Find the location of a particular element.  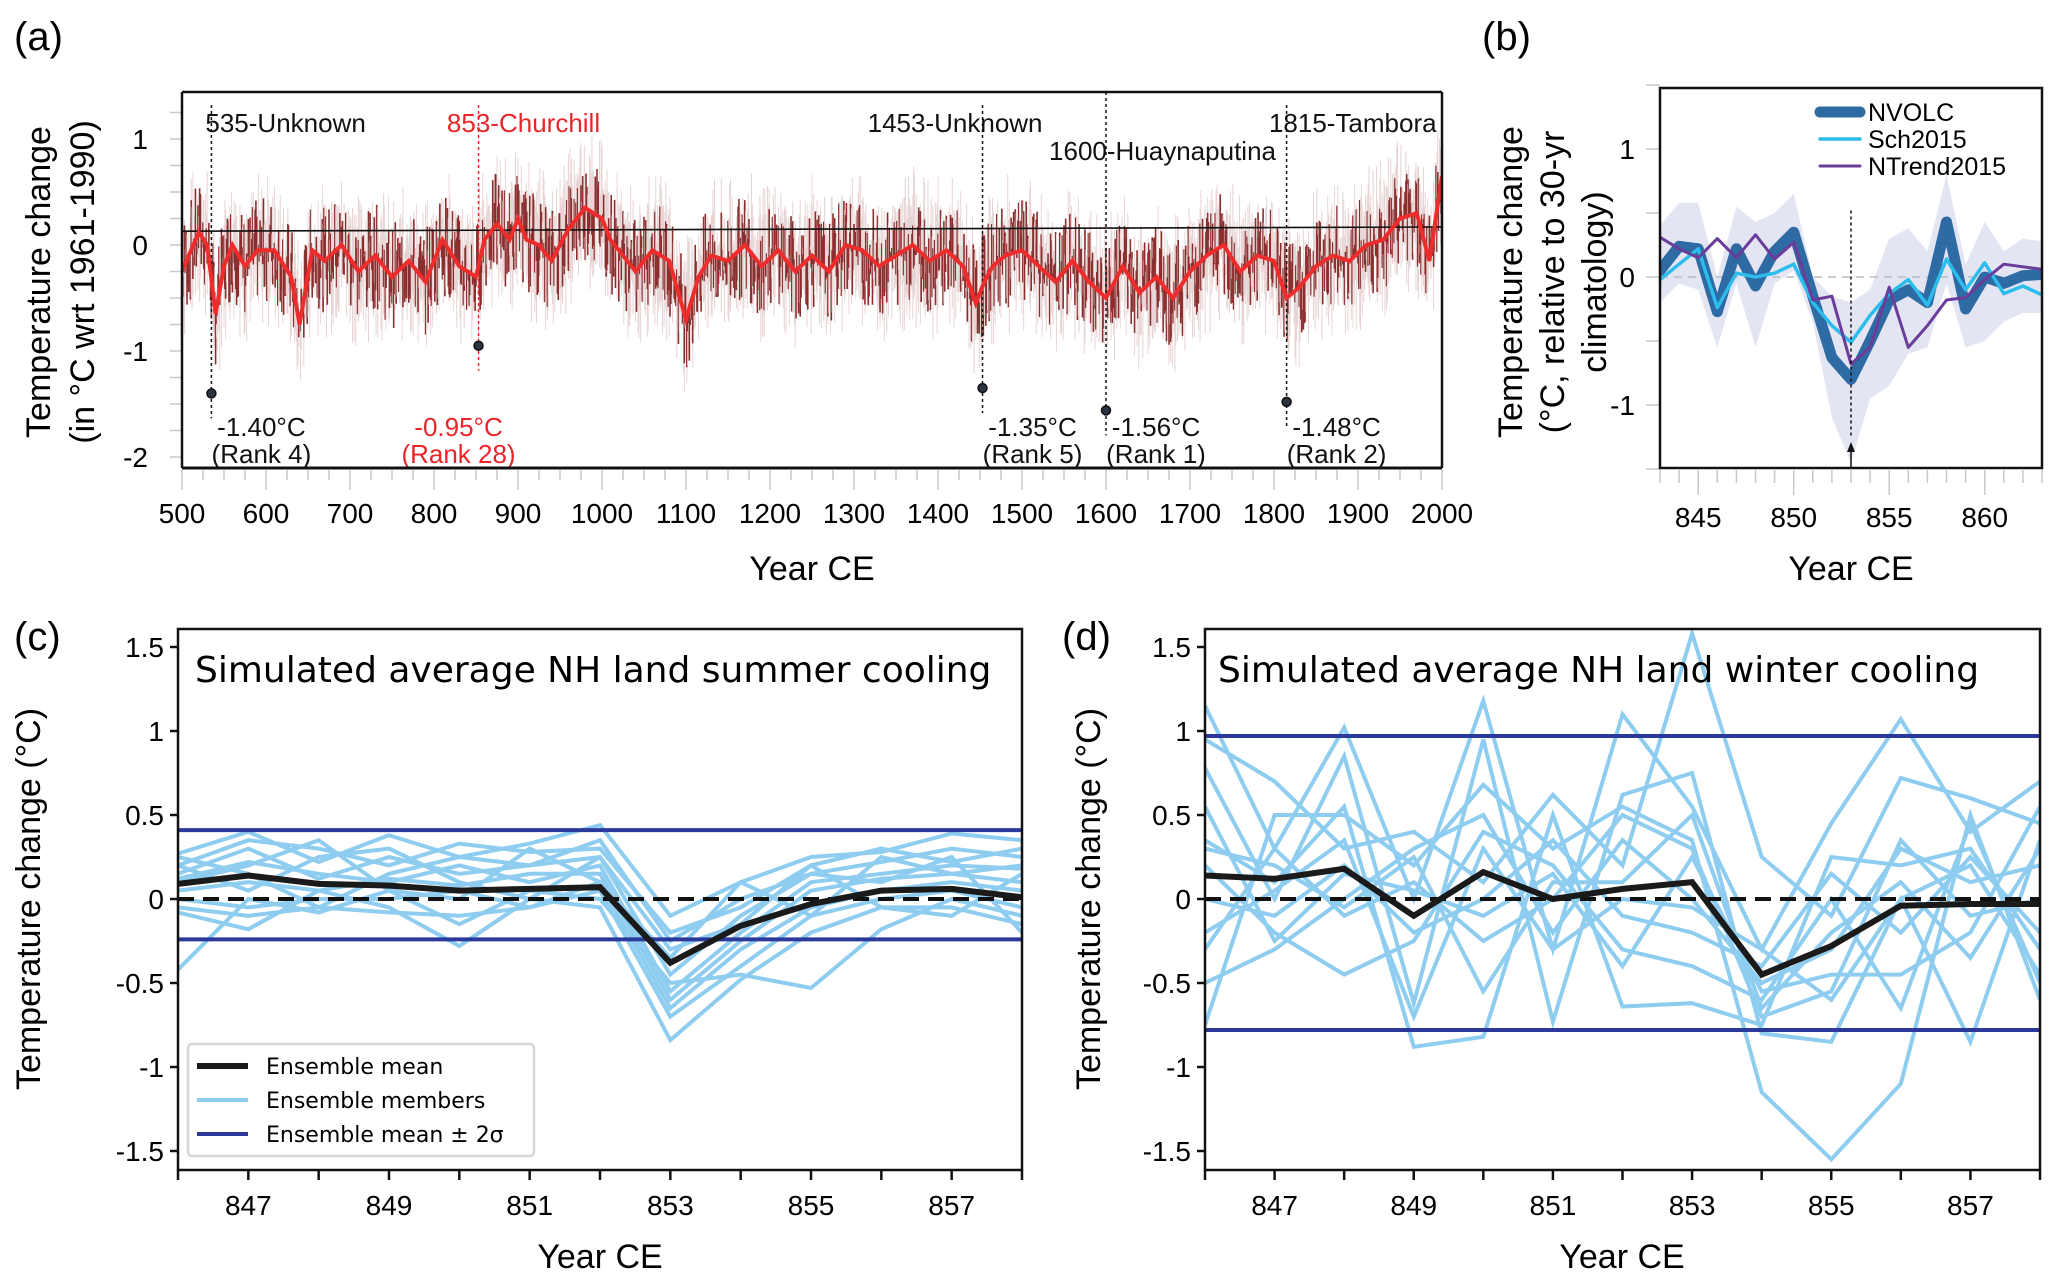

legend-label: Ensemble mean ± 2σ is located at coordinates (385, 1135).